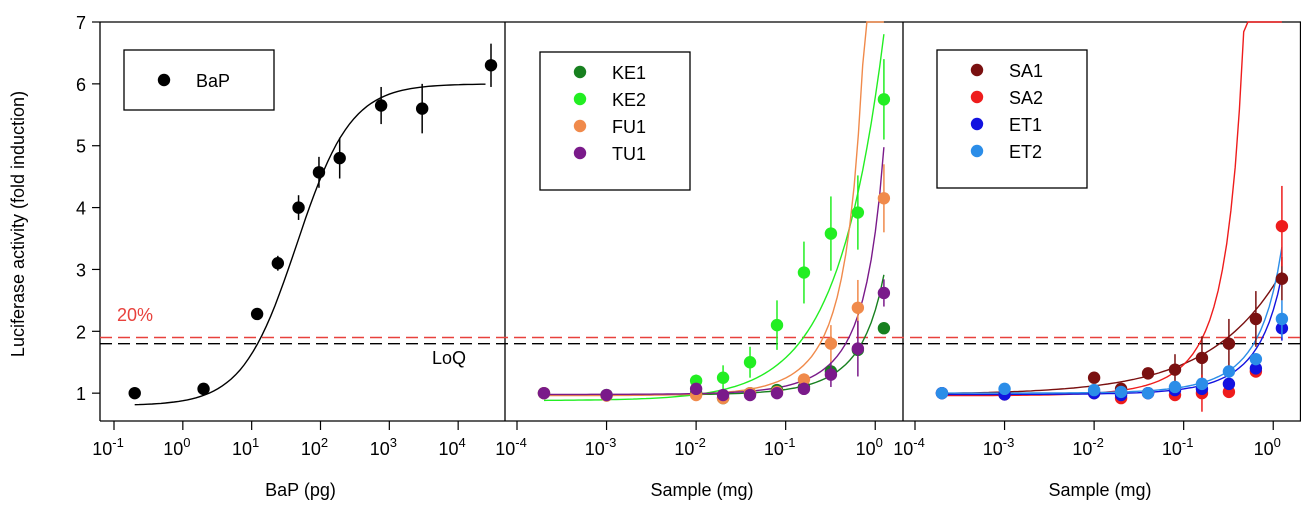 This screenshot has height=509, width=1301. Describe the element at coordinates (135, 315) in the screenshot. I see `threshold-label: 20%` at that location.